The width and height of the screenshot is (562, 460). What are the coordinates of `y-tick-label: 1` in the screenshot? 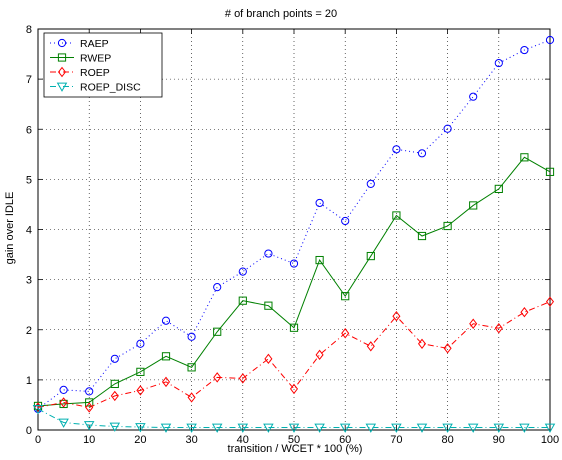 It's located at (29, 381).